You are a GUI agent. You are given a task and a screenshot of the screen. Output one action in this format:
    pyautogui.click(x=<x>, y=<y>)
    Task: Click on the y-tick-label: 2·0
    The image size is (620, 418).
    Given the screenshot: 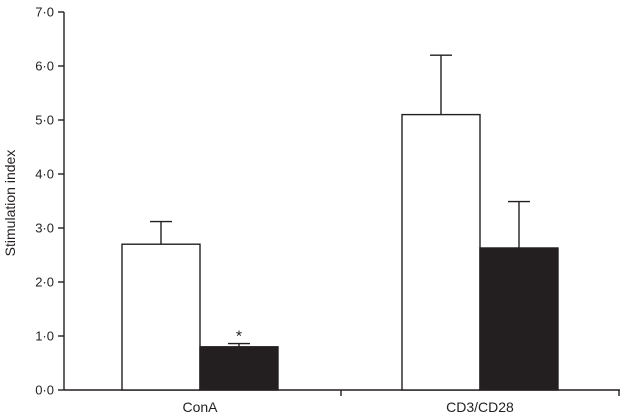 What is the action you would take?
    pyautogui.click(x=44, y=282)
    